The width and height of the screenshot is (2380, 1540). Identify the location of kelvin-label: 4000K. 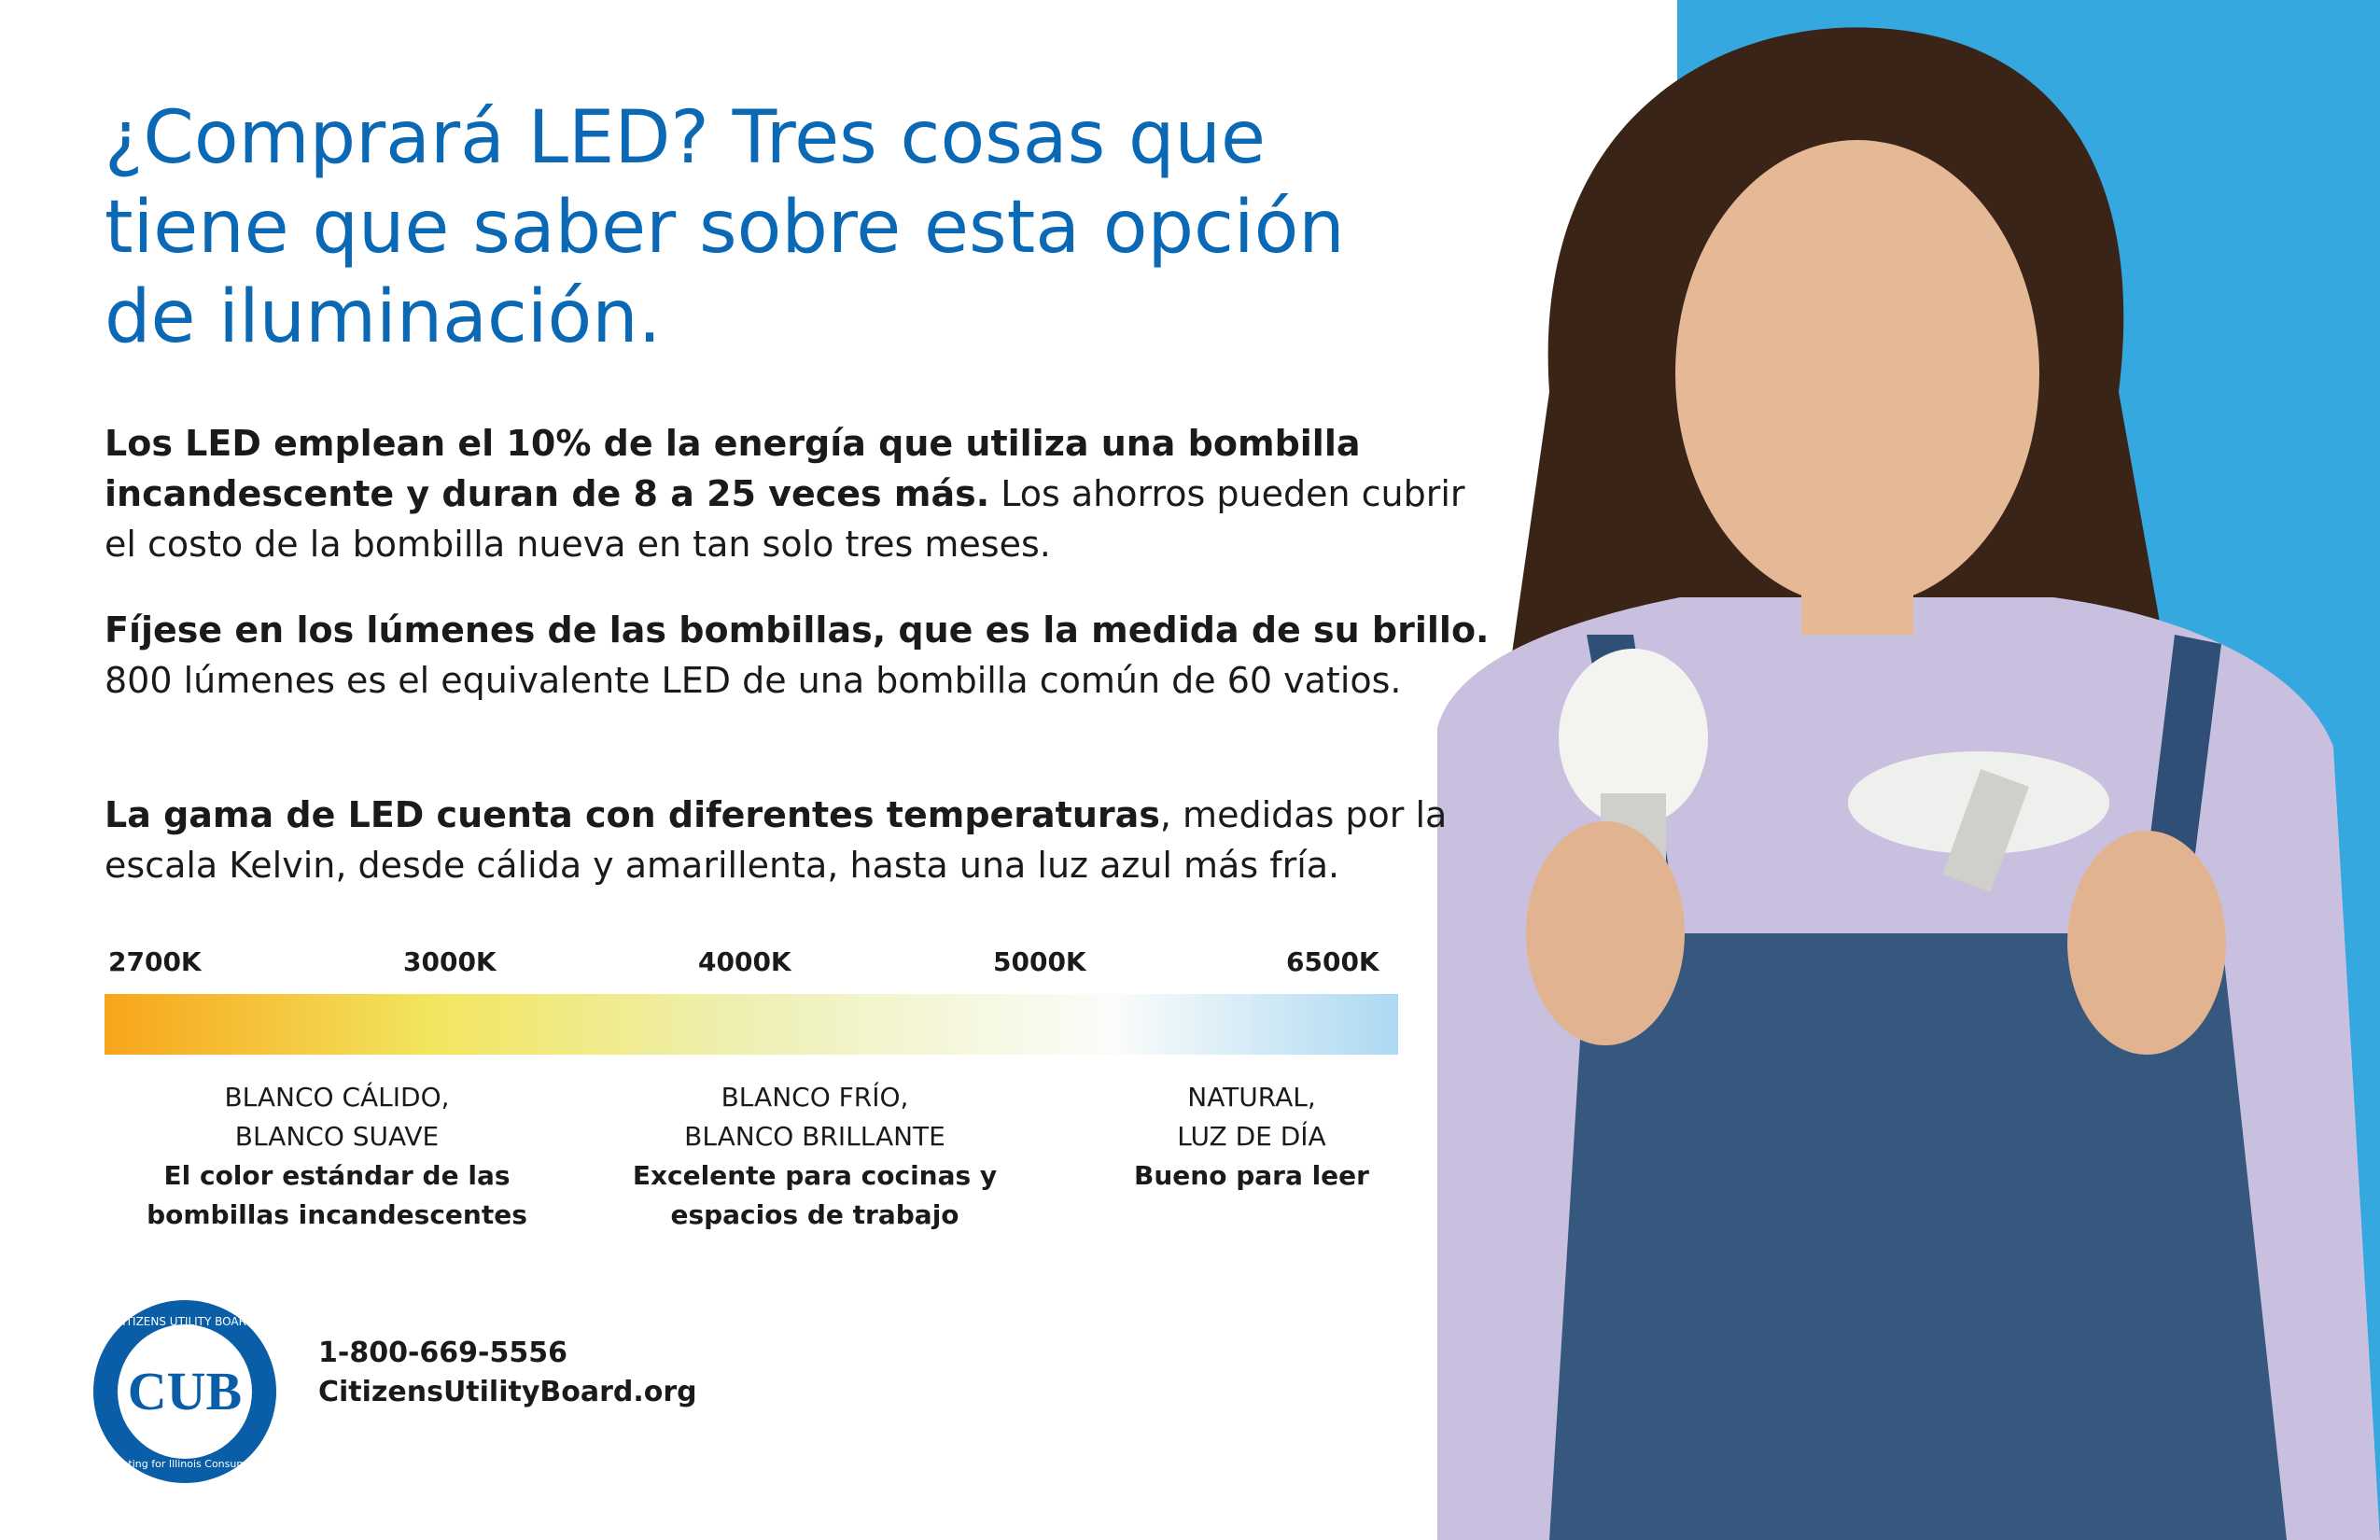
(744, 961).